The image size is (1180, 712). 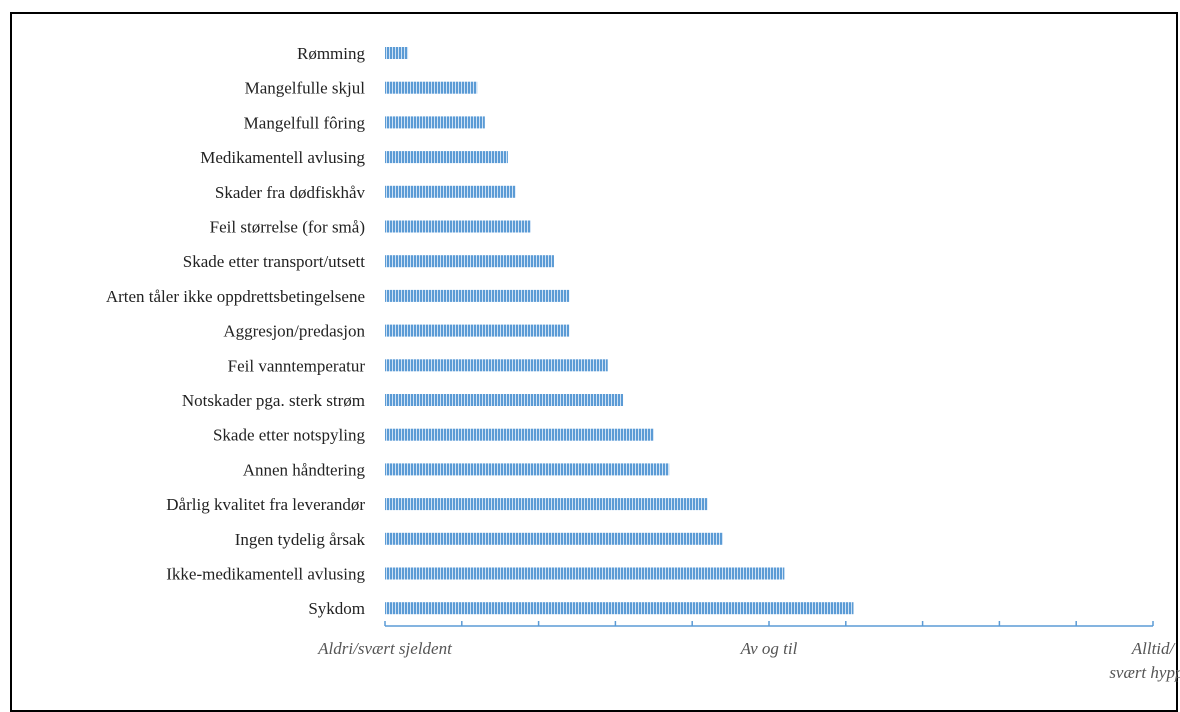 I want to click on category-label: Skade etter transport/utsett, so click(x=274, y=261).